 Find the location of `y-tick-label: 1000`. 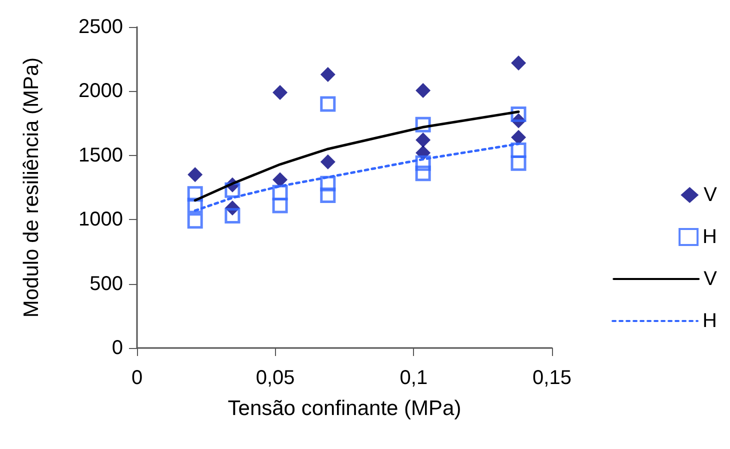

y-tick-label: 1000 is located at coordinates (100, 219).